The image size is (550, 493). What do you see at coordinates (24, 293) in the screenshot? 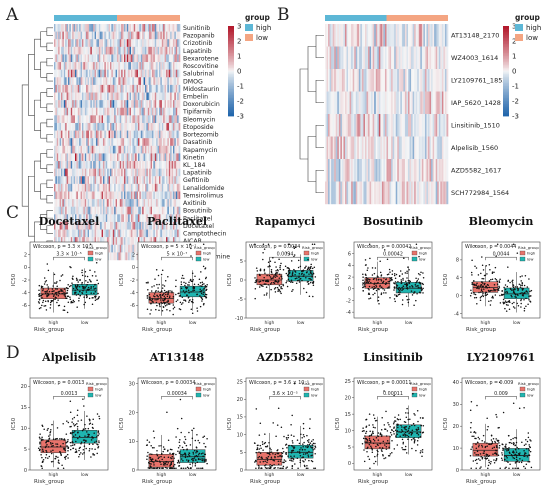
I see `boxplot-docetaxel-ytick-label: -4` at bounding box center [24, 293].